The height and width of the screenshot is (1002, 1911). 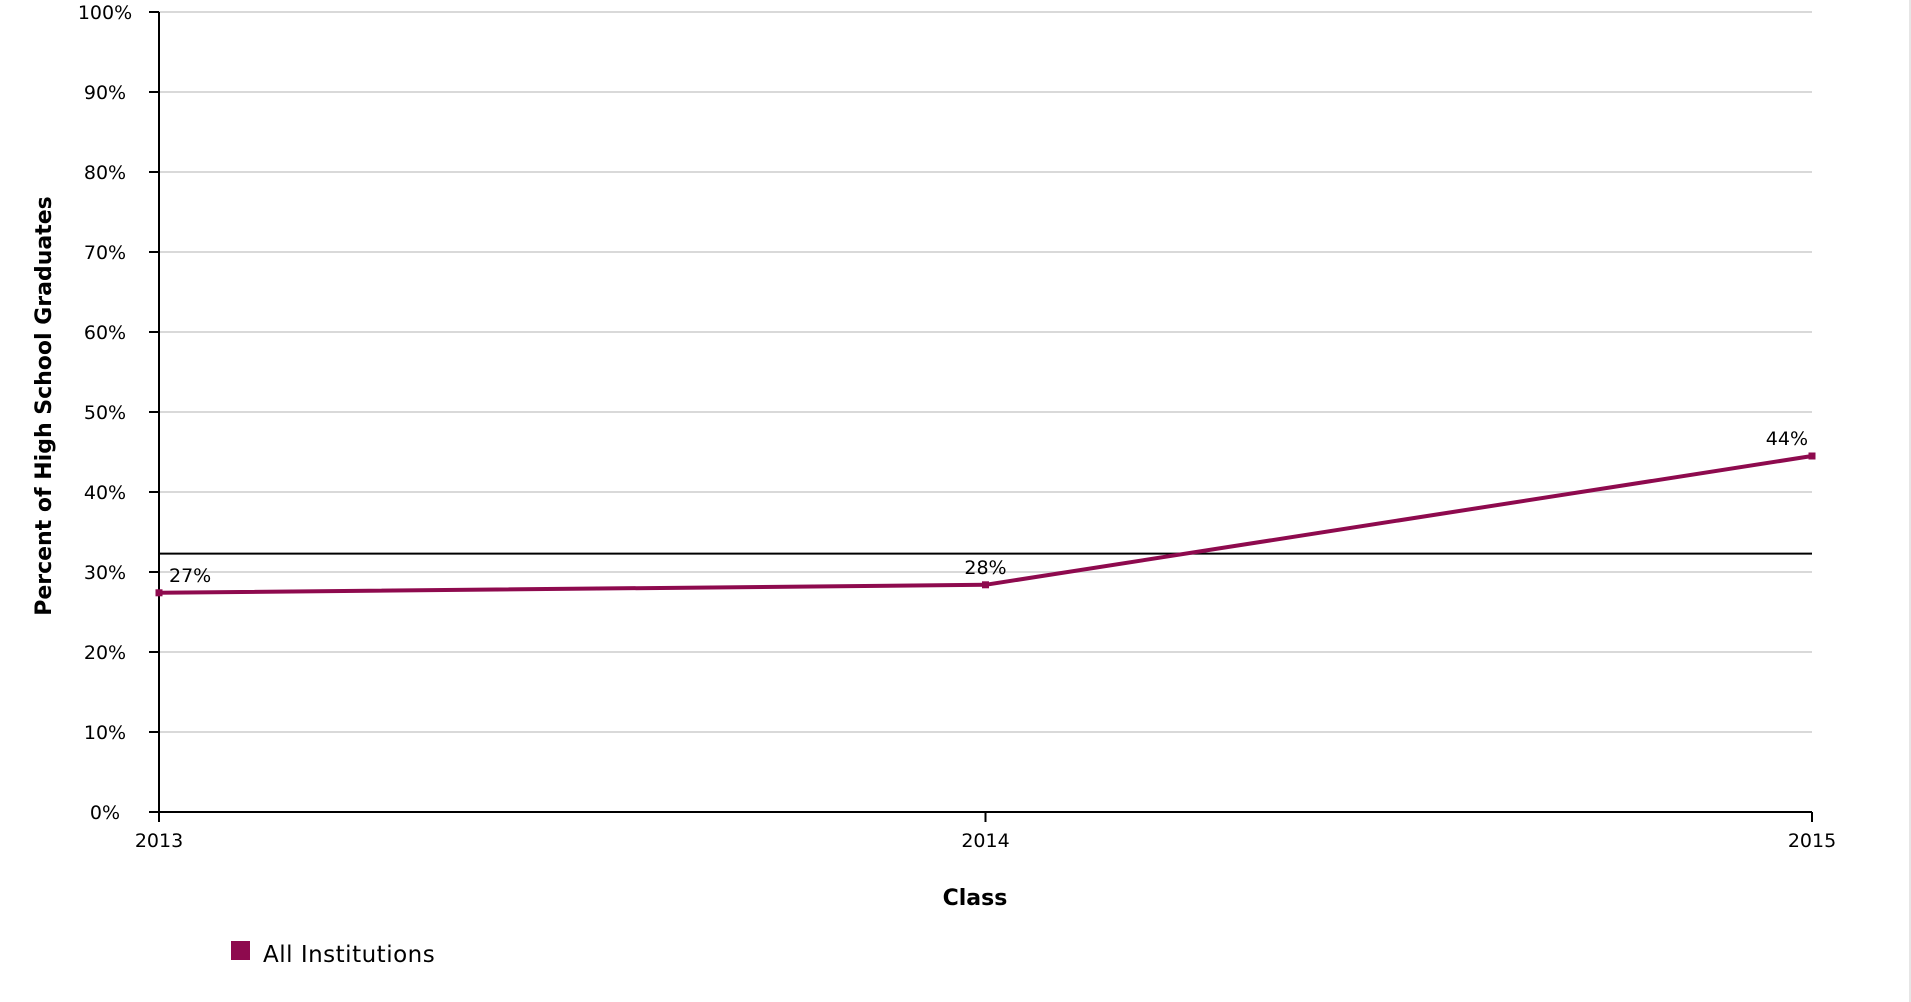 What do you see at coordinates (105, 93) in the screenshot?
I see `y-tick-label: 90%` at bounding box center [105, 93].